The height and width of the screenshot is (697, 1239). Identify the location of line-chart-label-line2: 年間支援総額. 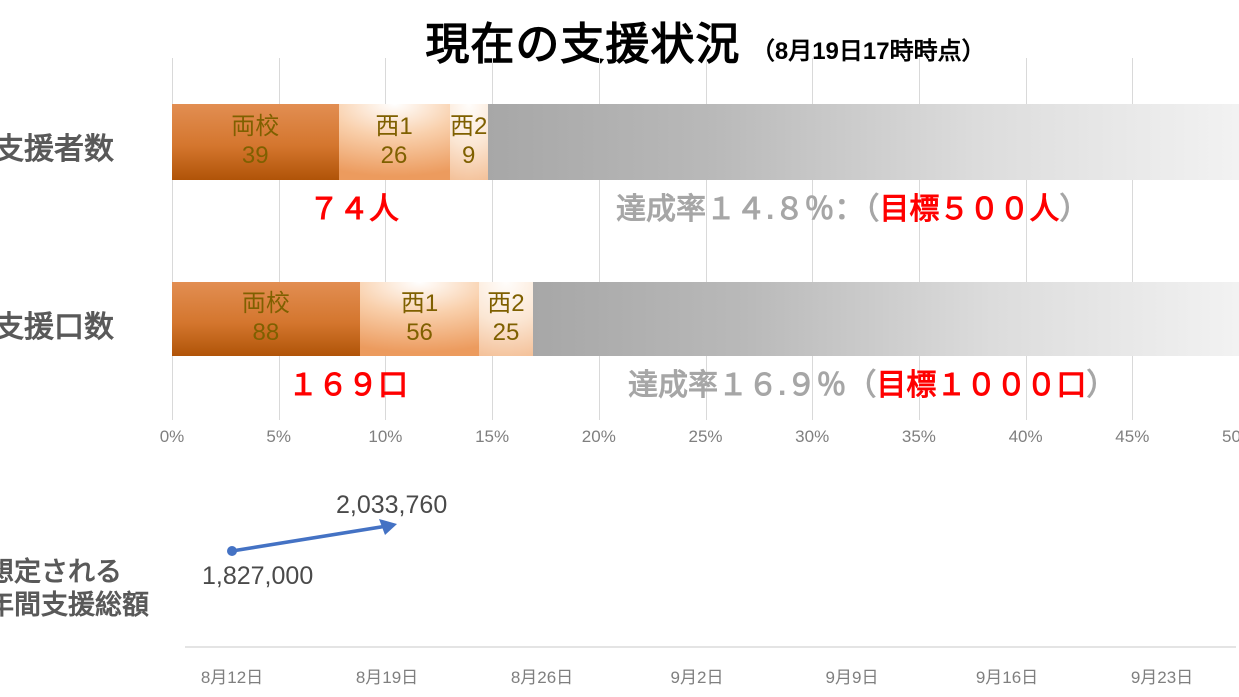
(74, 604).